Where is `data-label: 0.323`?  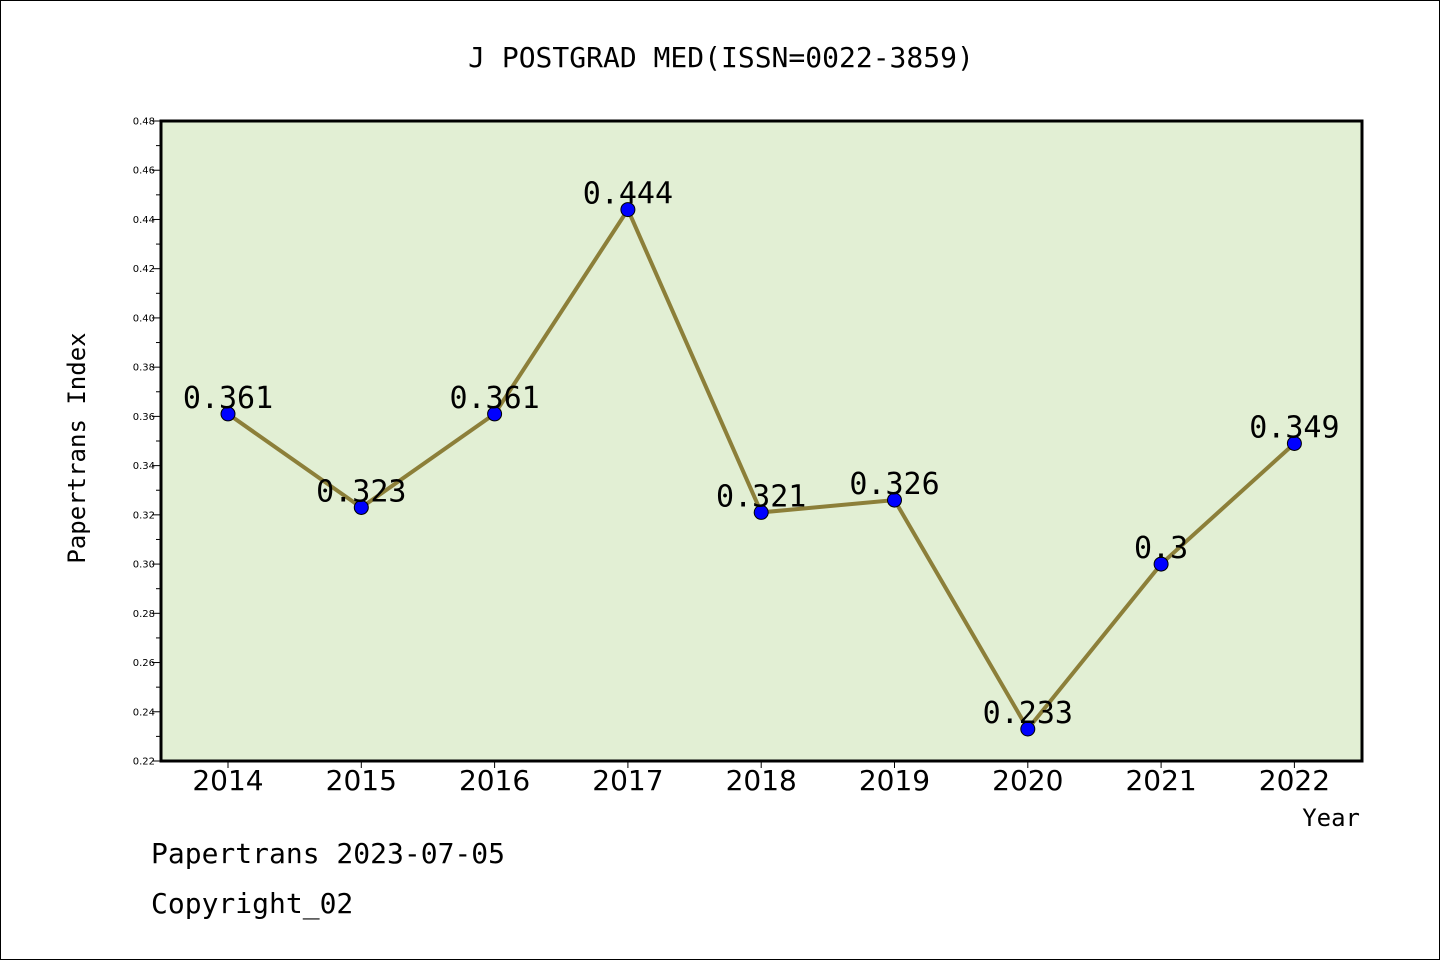 data-label: 0.323 is located at coordinates (361, 491).